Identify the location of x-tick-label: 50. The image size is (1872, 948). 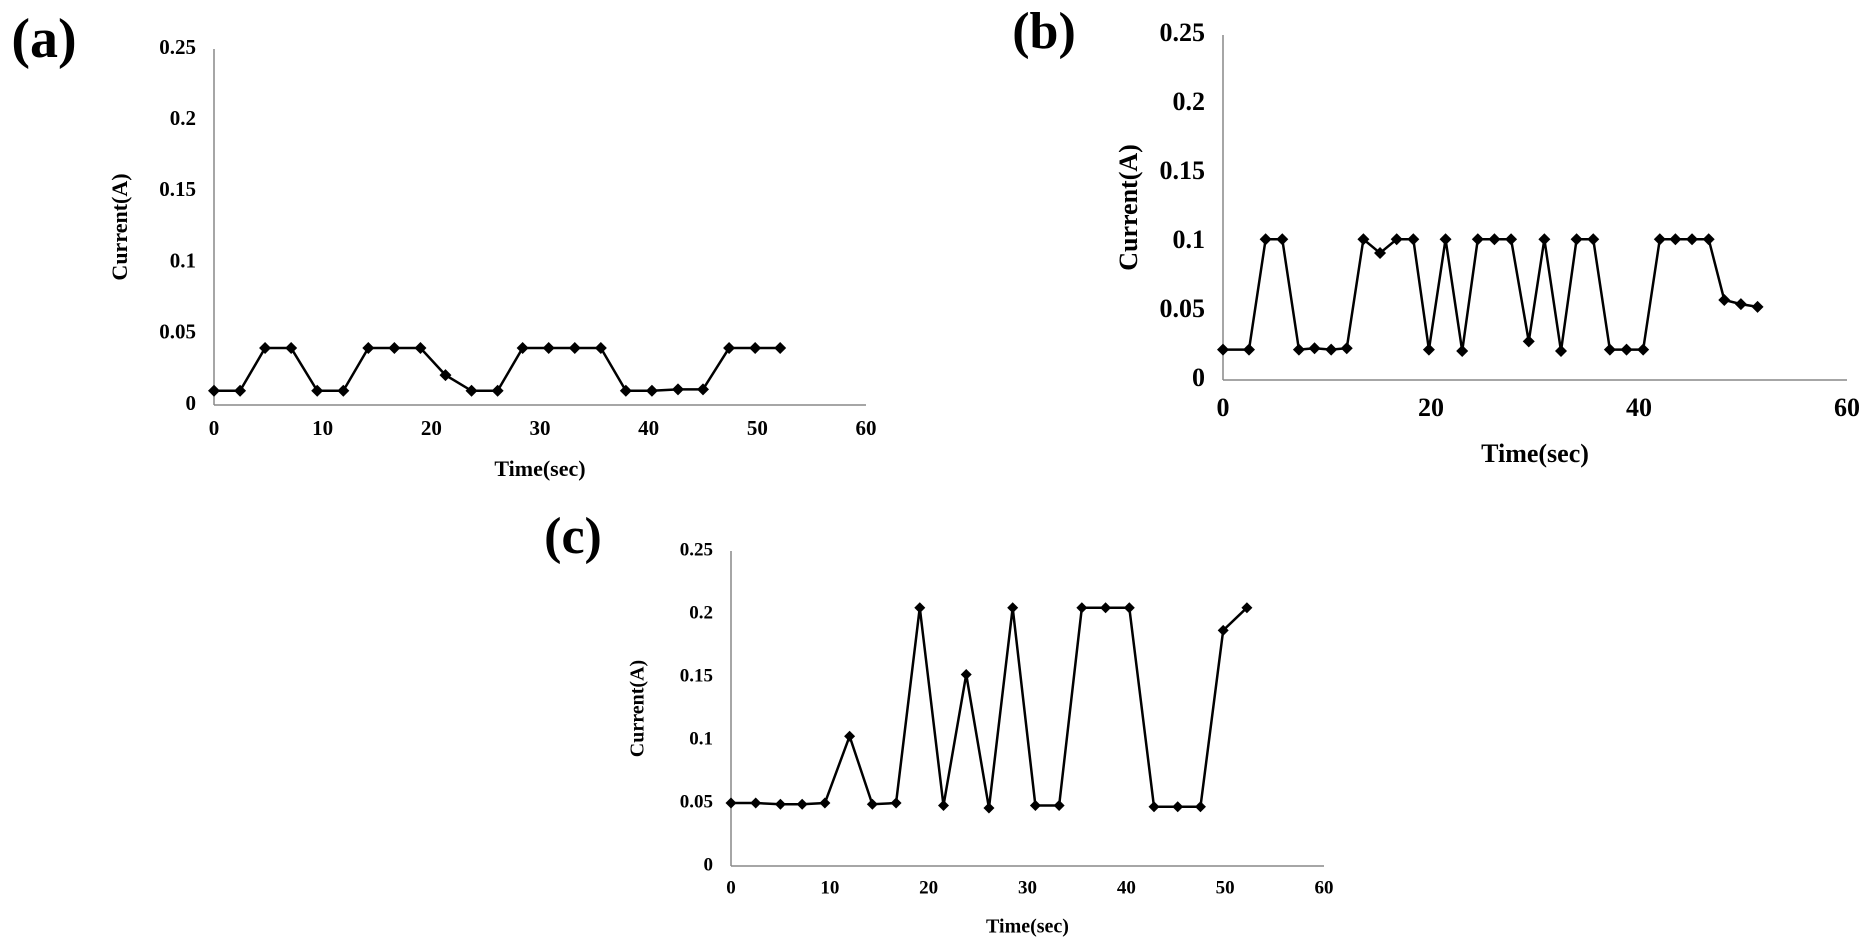
(1225, 887).